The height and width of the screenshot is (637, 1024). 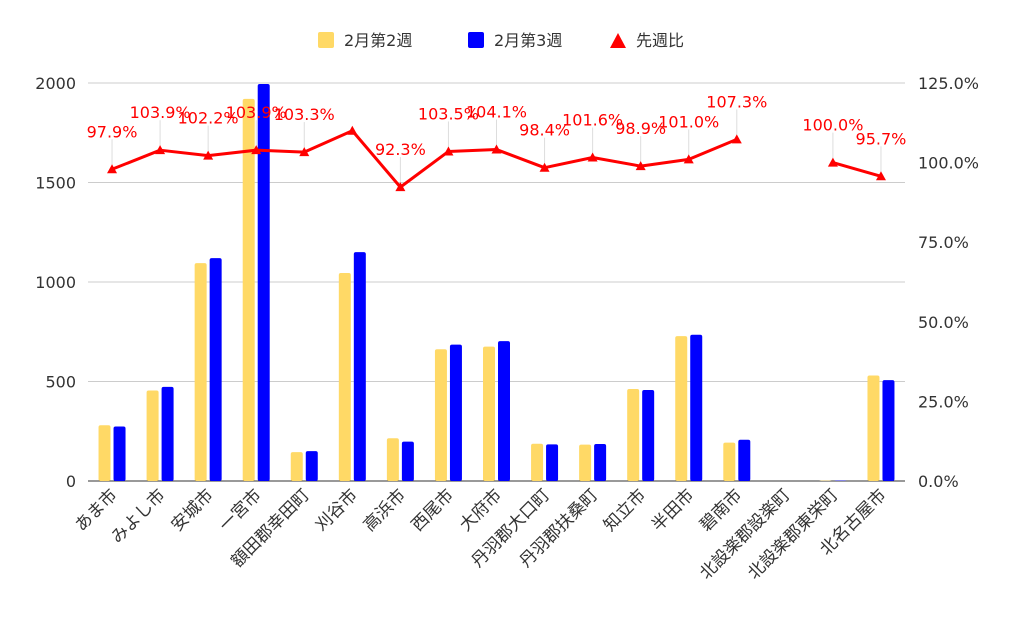 What do you see at coordinates (688, 121) in the screenshot?
I see `ratio-data-label: 101.0%` at bounding box center [688, 121].